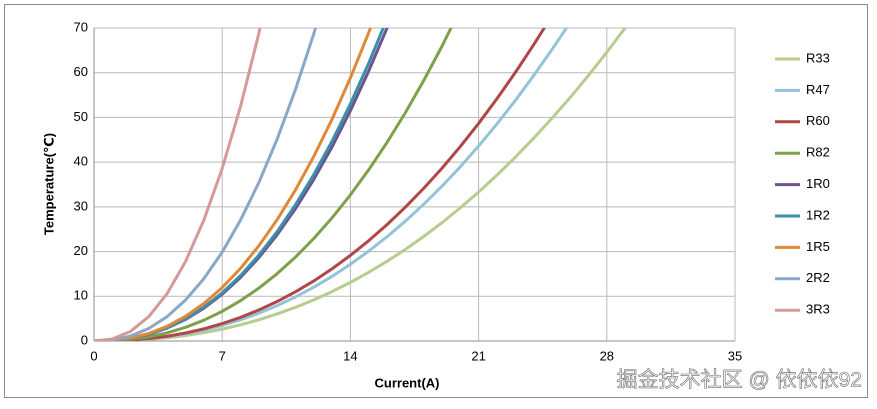 This screenshot has height=409, width=877. What do you see at coordinates (818, 120) in the screenshot?
I see `legend-label: R60` at bounding box center [818, 120].